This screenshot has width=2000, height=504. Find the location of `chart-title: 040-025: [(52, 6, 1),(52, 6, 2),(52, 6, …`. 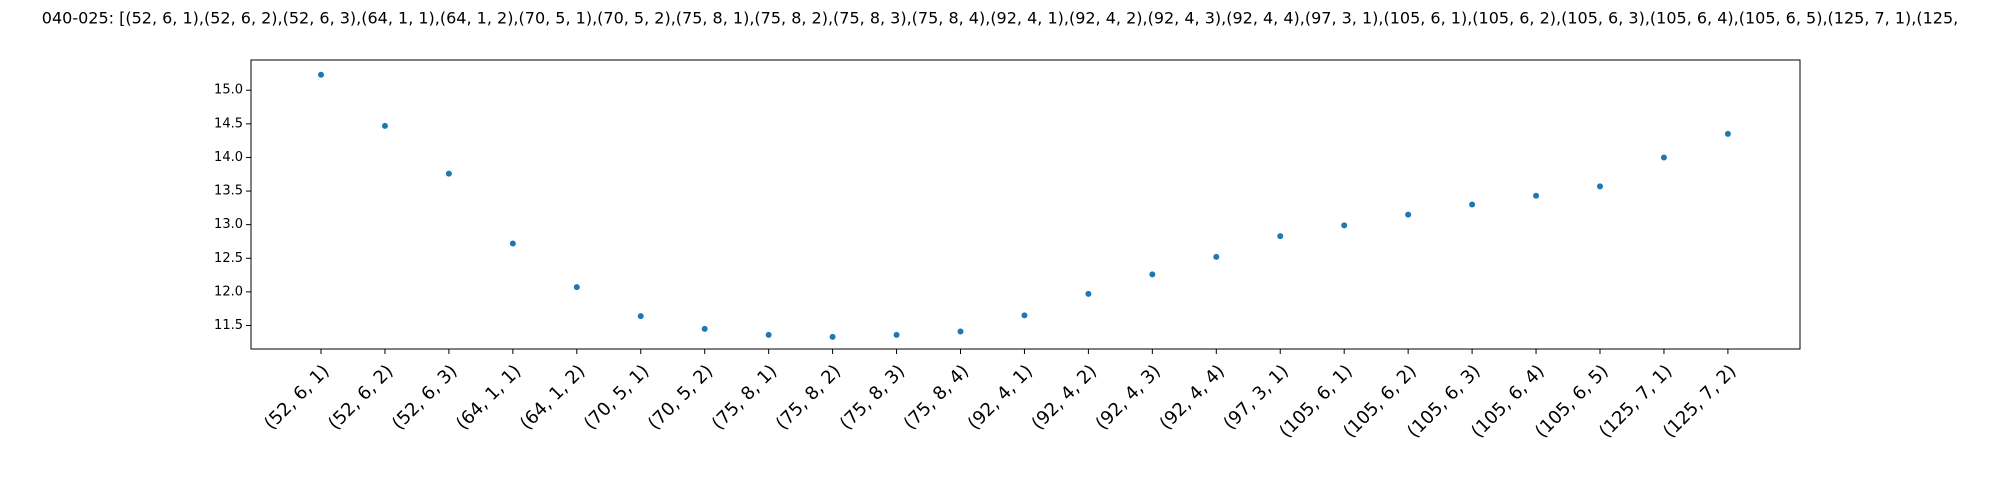

chart-title: 040-025: [(52, 6, 1),(52, 6, 2),(52, 6, … is located at coordinates (1000, 18).